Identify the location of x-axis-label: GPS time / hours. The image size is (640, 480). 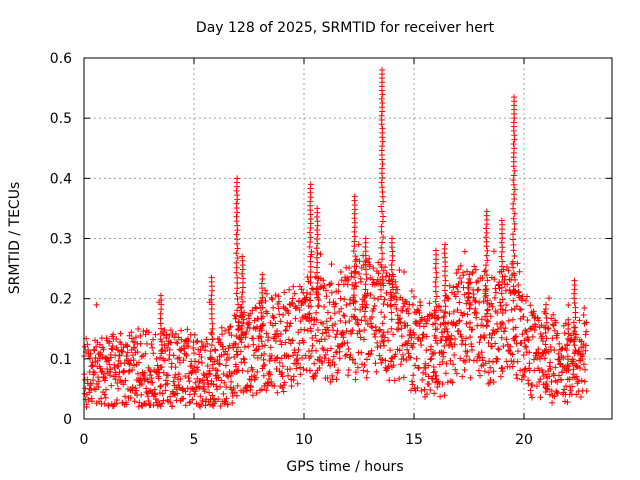
(344, 467).